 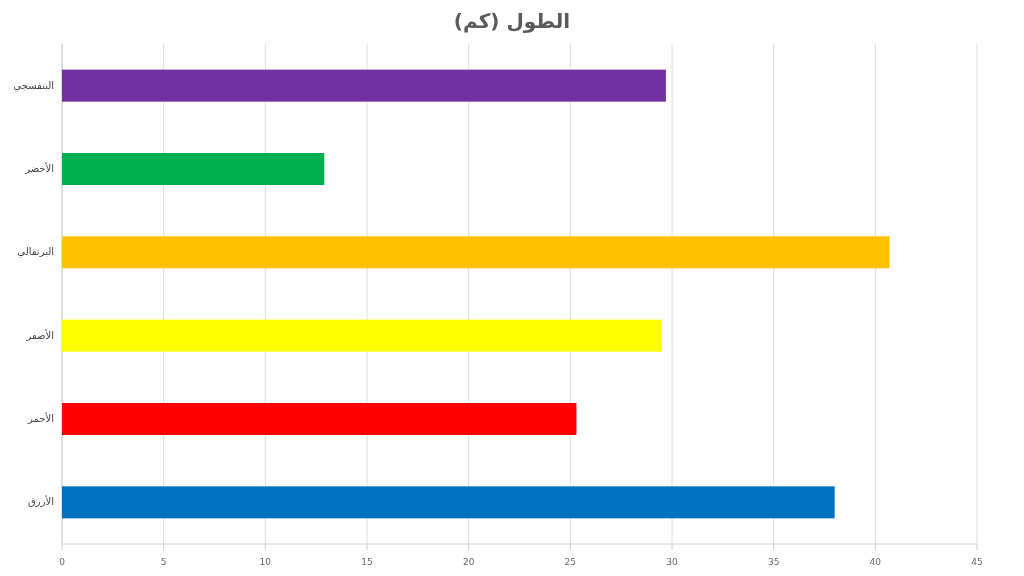 I want to click on x-tick-label: 45, so click(x=977, y=562).